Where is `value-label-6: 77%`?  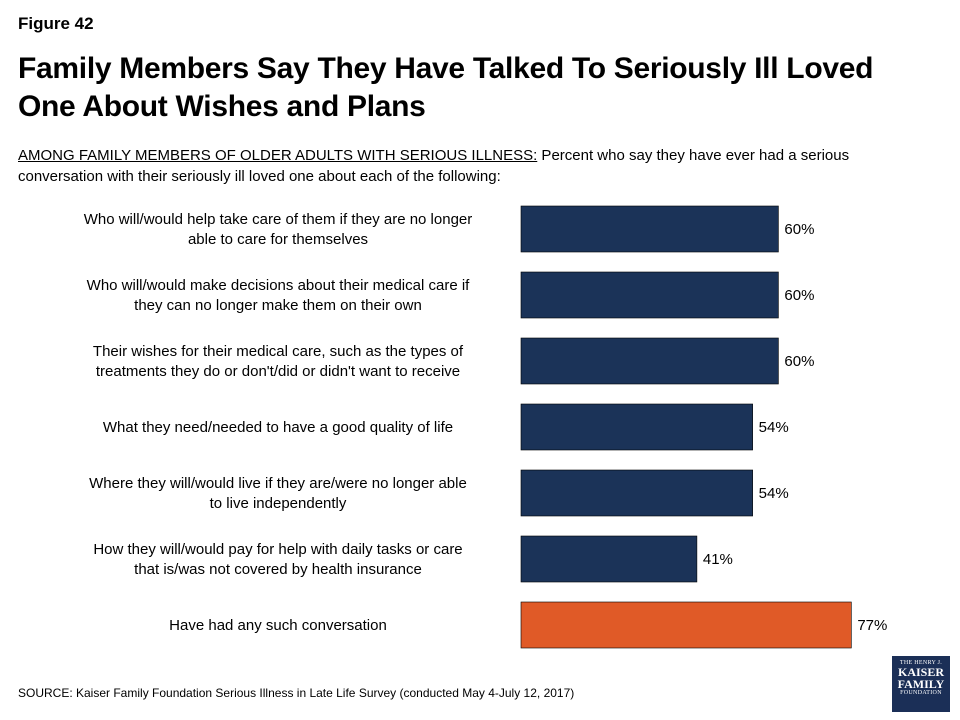 value-label-6: 77% is located at coordinates (872, 625).